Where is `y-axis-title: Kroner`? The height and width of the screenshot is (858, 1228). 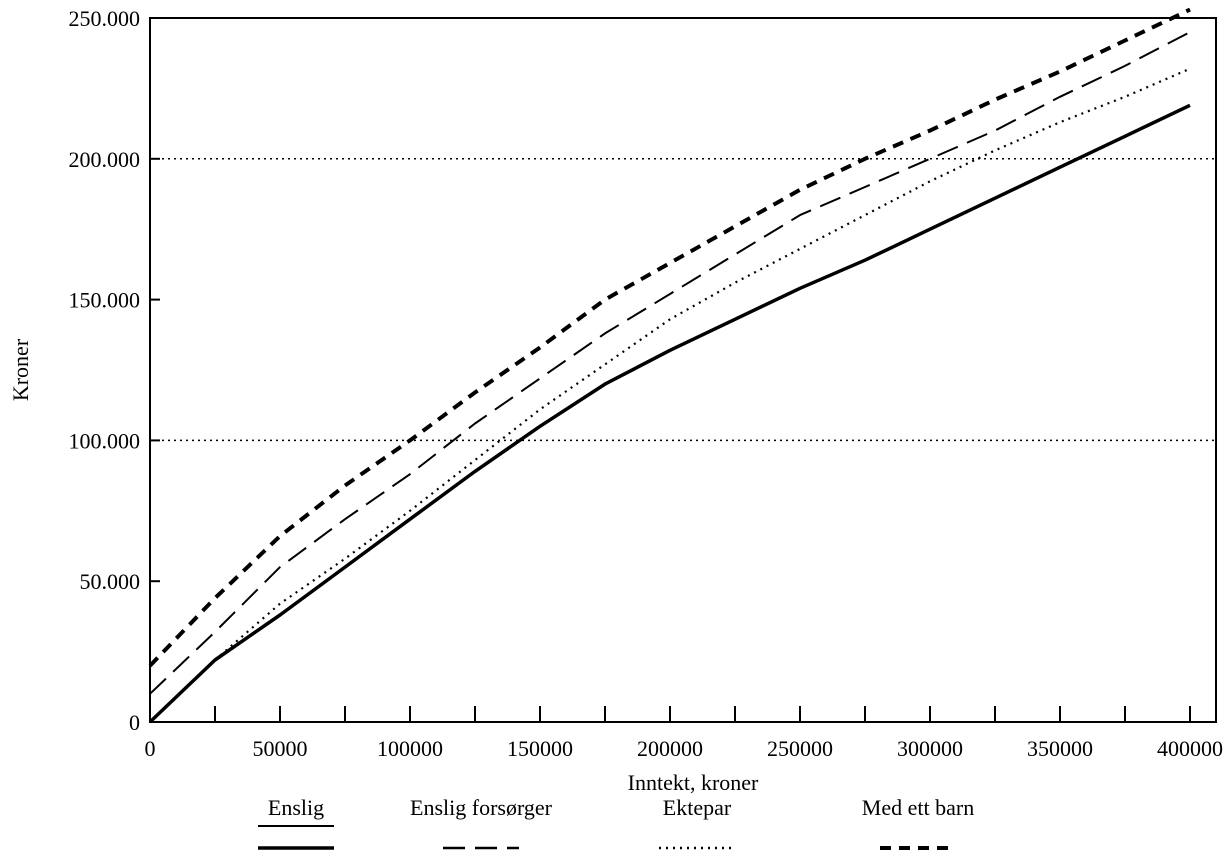 y-axis-title: Kroner is located at coordinates (20, 369).